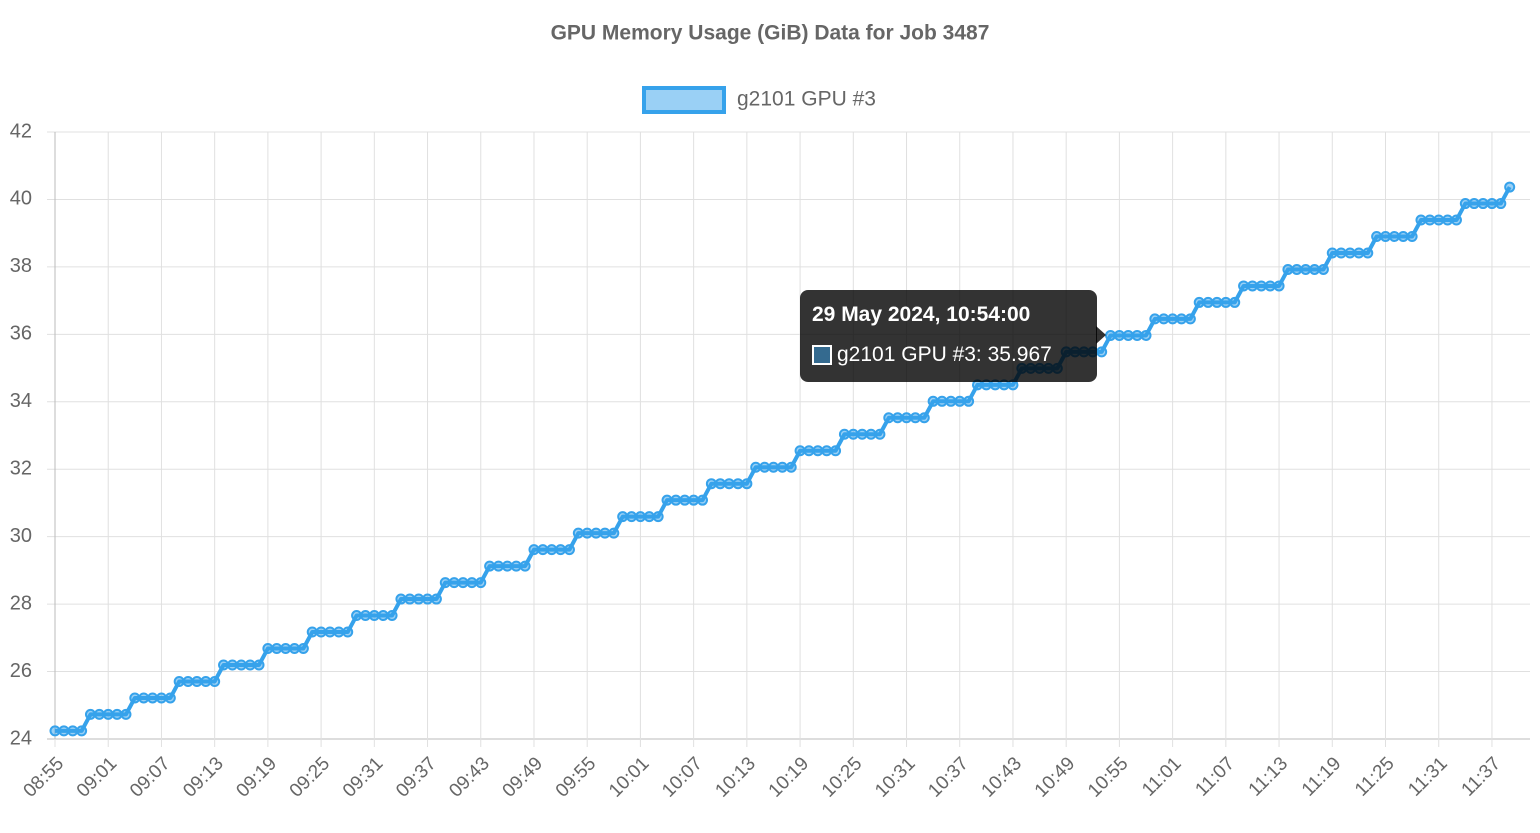 The width and height of the screenshot is (1540, 833). What do you see at coordinates (806, 99) in the screenshot?
I see `legend-label: g2101 GPU #3` at bounding box center [806, 99].